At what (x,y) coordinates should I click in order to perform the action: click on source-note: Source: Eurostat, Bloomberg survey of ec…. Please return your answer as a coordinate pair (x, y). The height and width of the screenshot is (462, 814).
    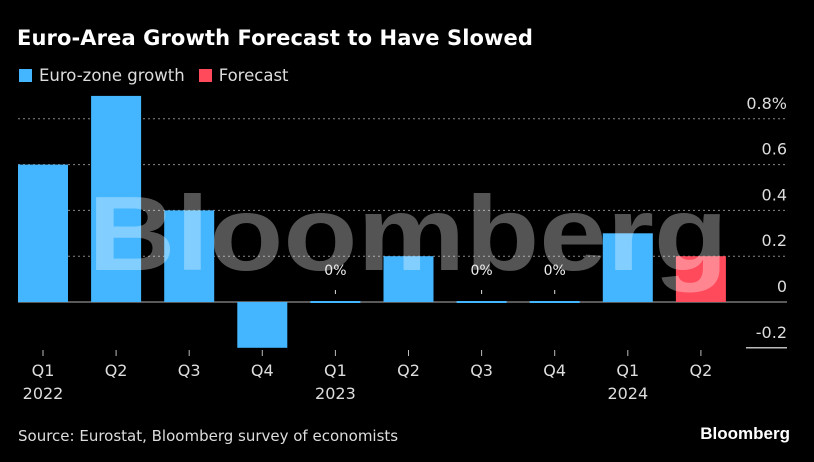
    Looking at the image, I should click on (208, 436).